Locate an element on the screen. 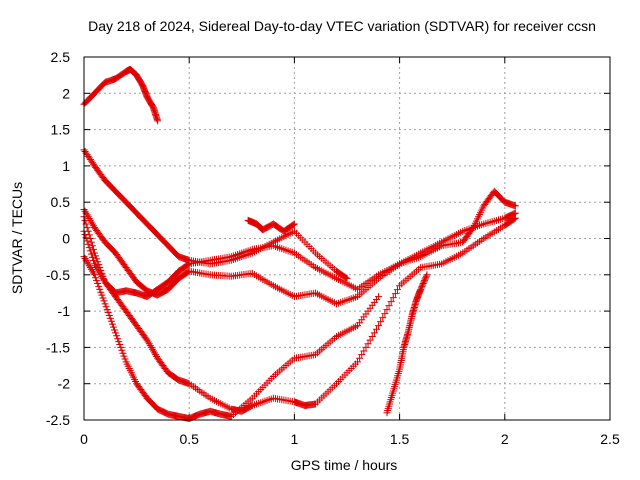  y-tick-label: -0.5 is located at coordinates (58, 275).